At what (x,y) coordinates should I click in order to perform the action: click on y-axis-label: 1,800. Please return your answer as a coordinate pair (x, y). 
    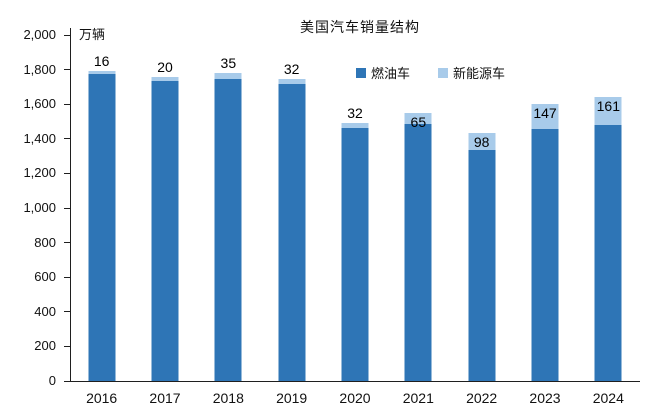
    Looking at the image, I should click on (39, 69).